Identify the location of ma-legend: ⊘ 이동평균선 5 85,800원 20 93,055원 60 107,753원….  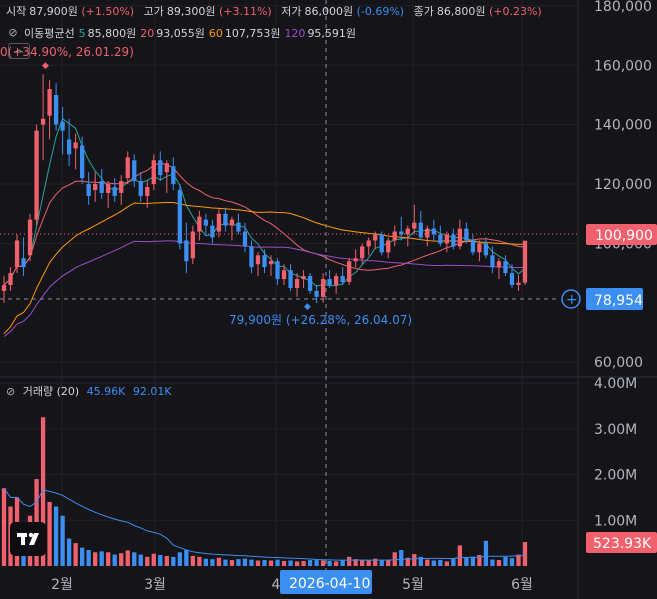
(183, 33).